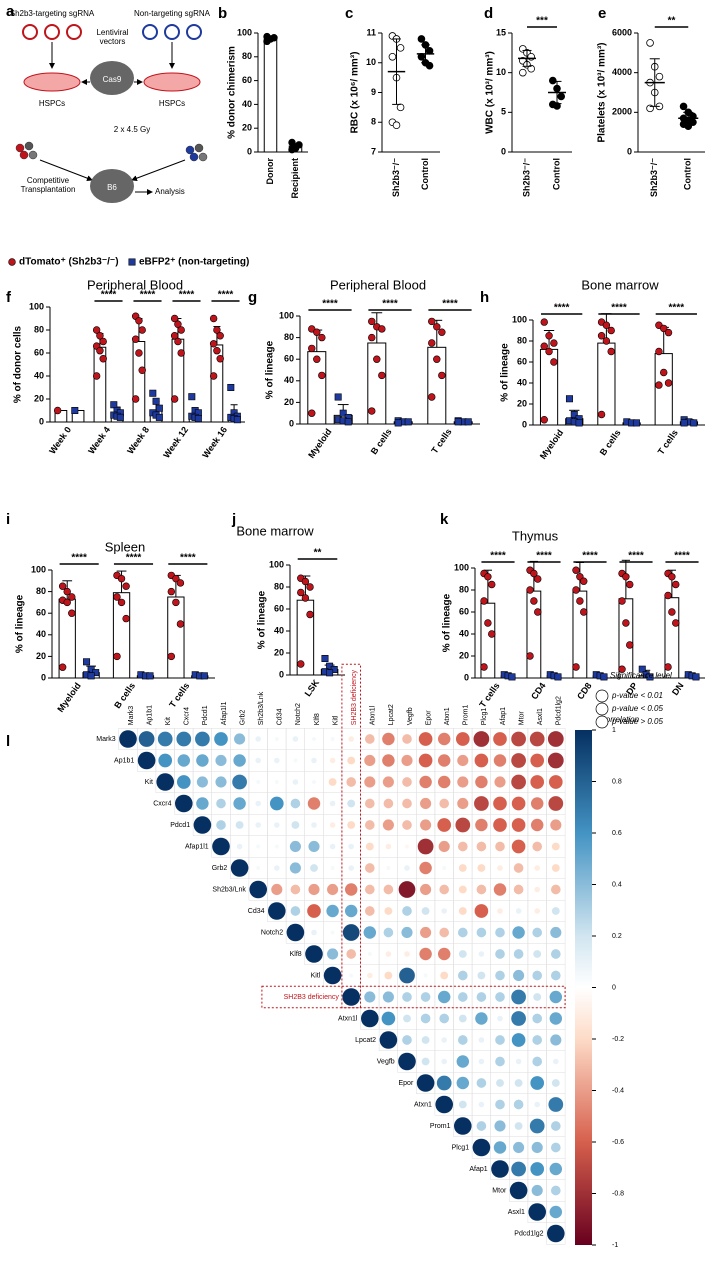 This screenshot has width=710, height=1266. I want to click on legend-marker, so click(602, 696).